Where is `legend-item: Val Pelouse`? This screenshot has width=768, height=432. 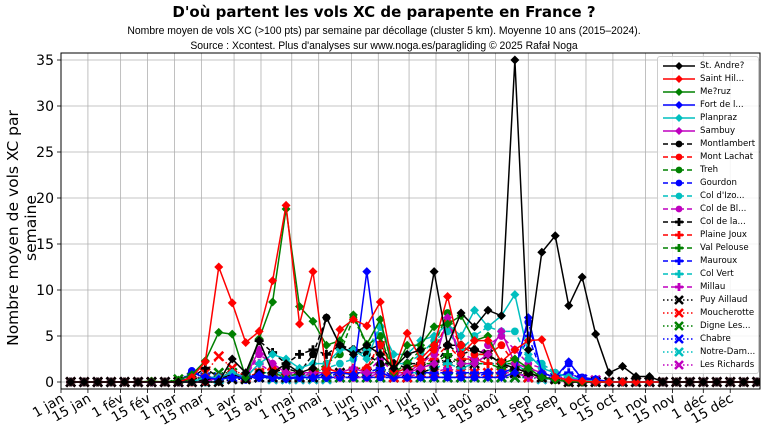
legend-item: Val Pelouse is located at coordinates (709, 248).